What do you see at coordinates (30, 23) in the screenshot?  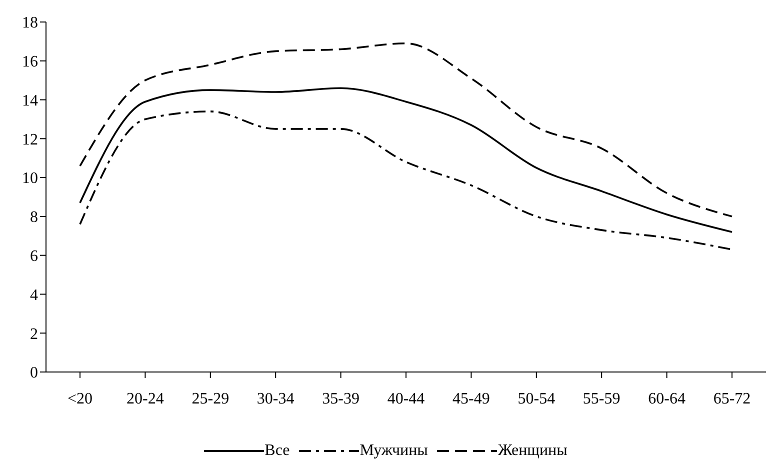 I see `y-tick-label: 18` at bounding box center [30, 23].